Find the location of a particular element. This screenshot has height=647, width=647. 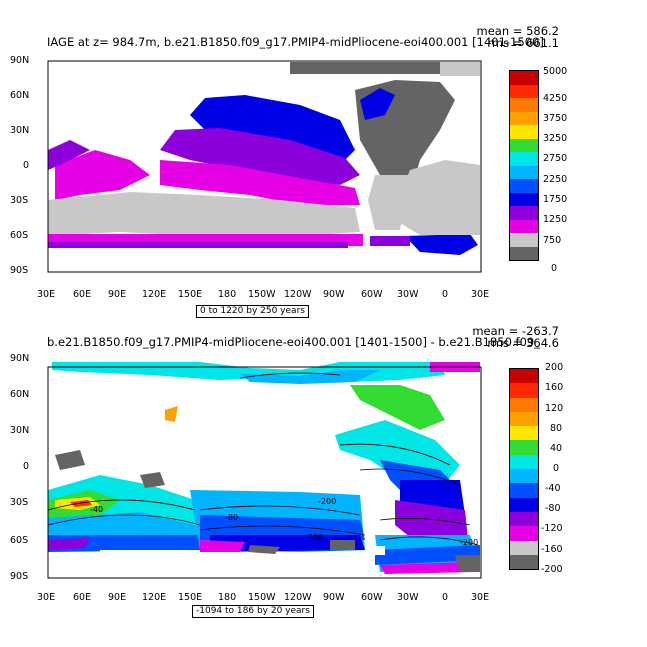

colorbar-label: -80 is located at coordinates (553, 508).